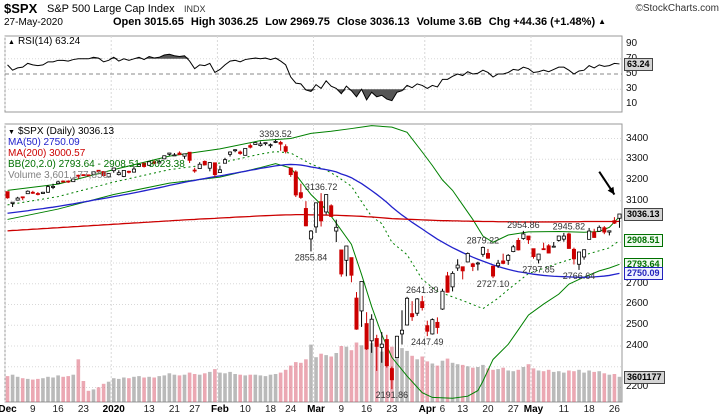 This screenshot has height=418, width=724. Describe the element at coordinates (276, 22) in the screenshot. I see `low-label: Low` at that location.